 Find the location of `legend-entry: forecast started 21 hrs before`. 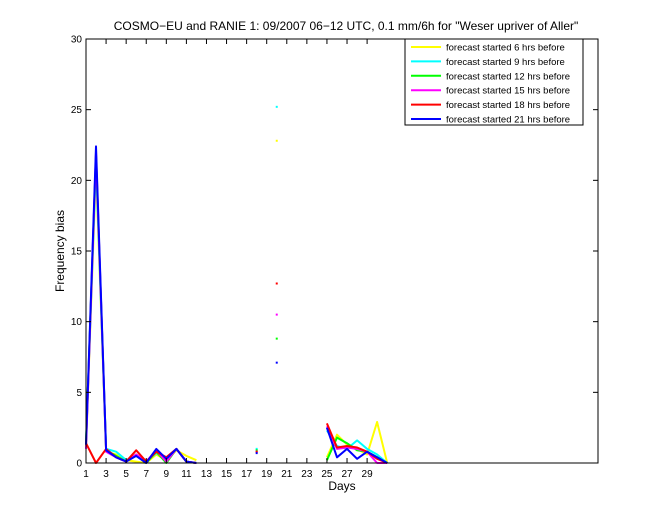

legend-entry: forecast started 21 hrs before is located at coordinates (490, 120).